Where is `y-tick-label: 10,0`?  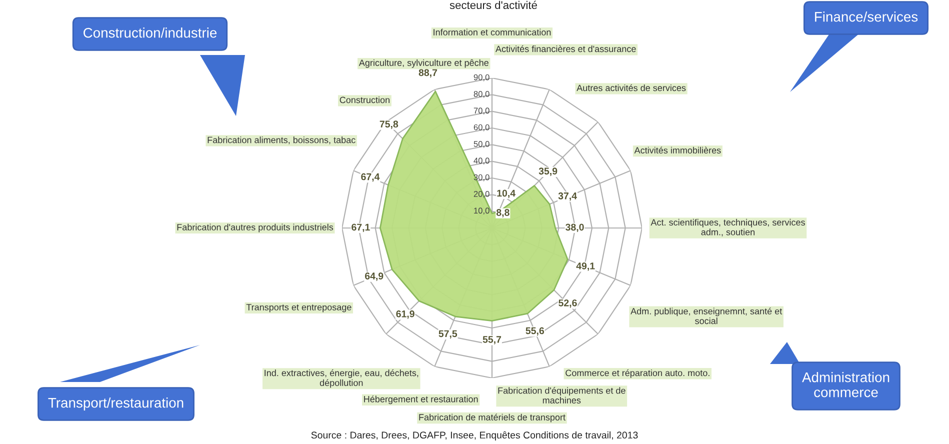
y-tick-label: 10,0 is located at coordinates (482, 211).